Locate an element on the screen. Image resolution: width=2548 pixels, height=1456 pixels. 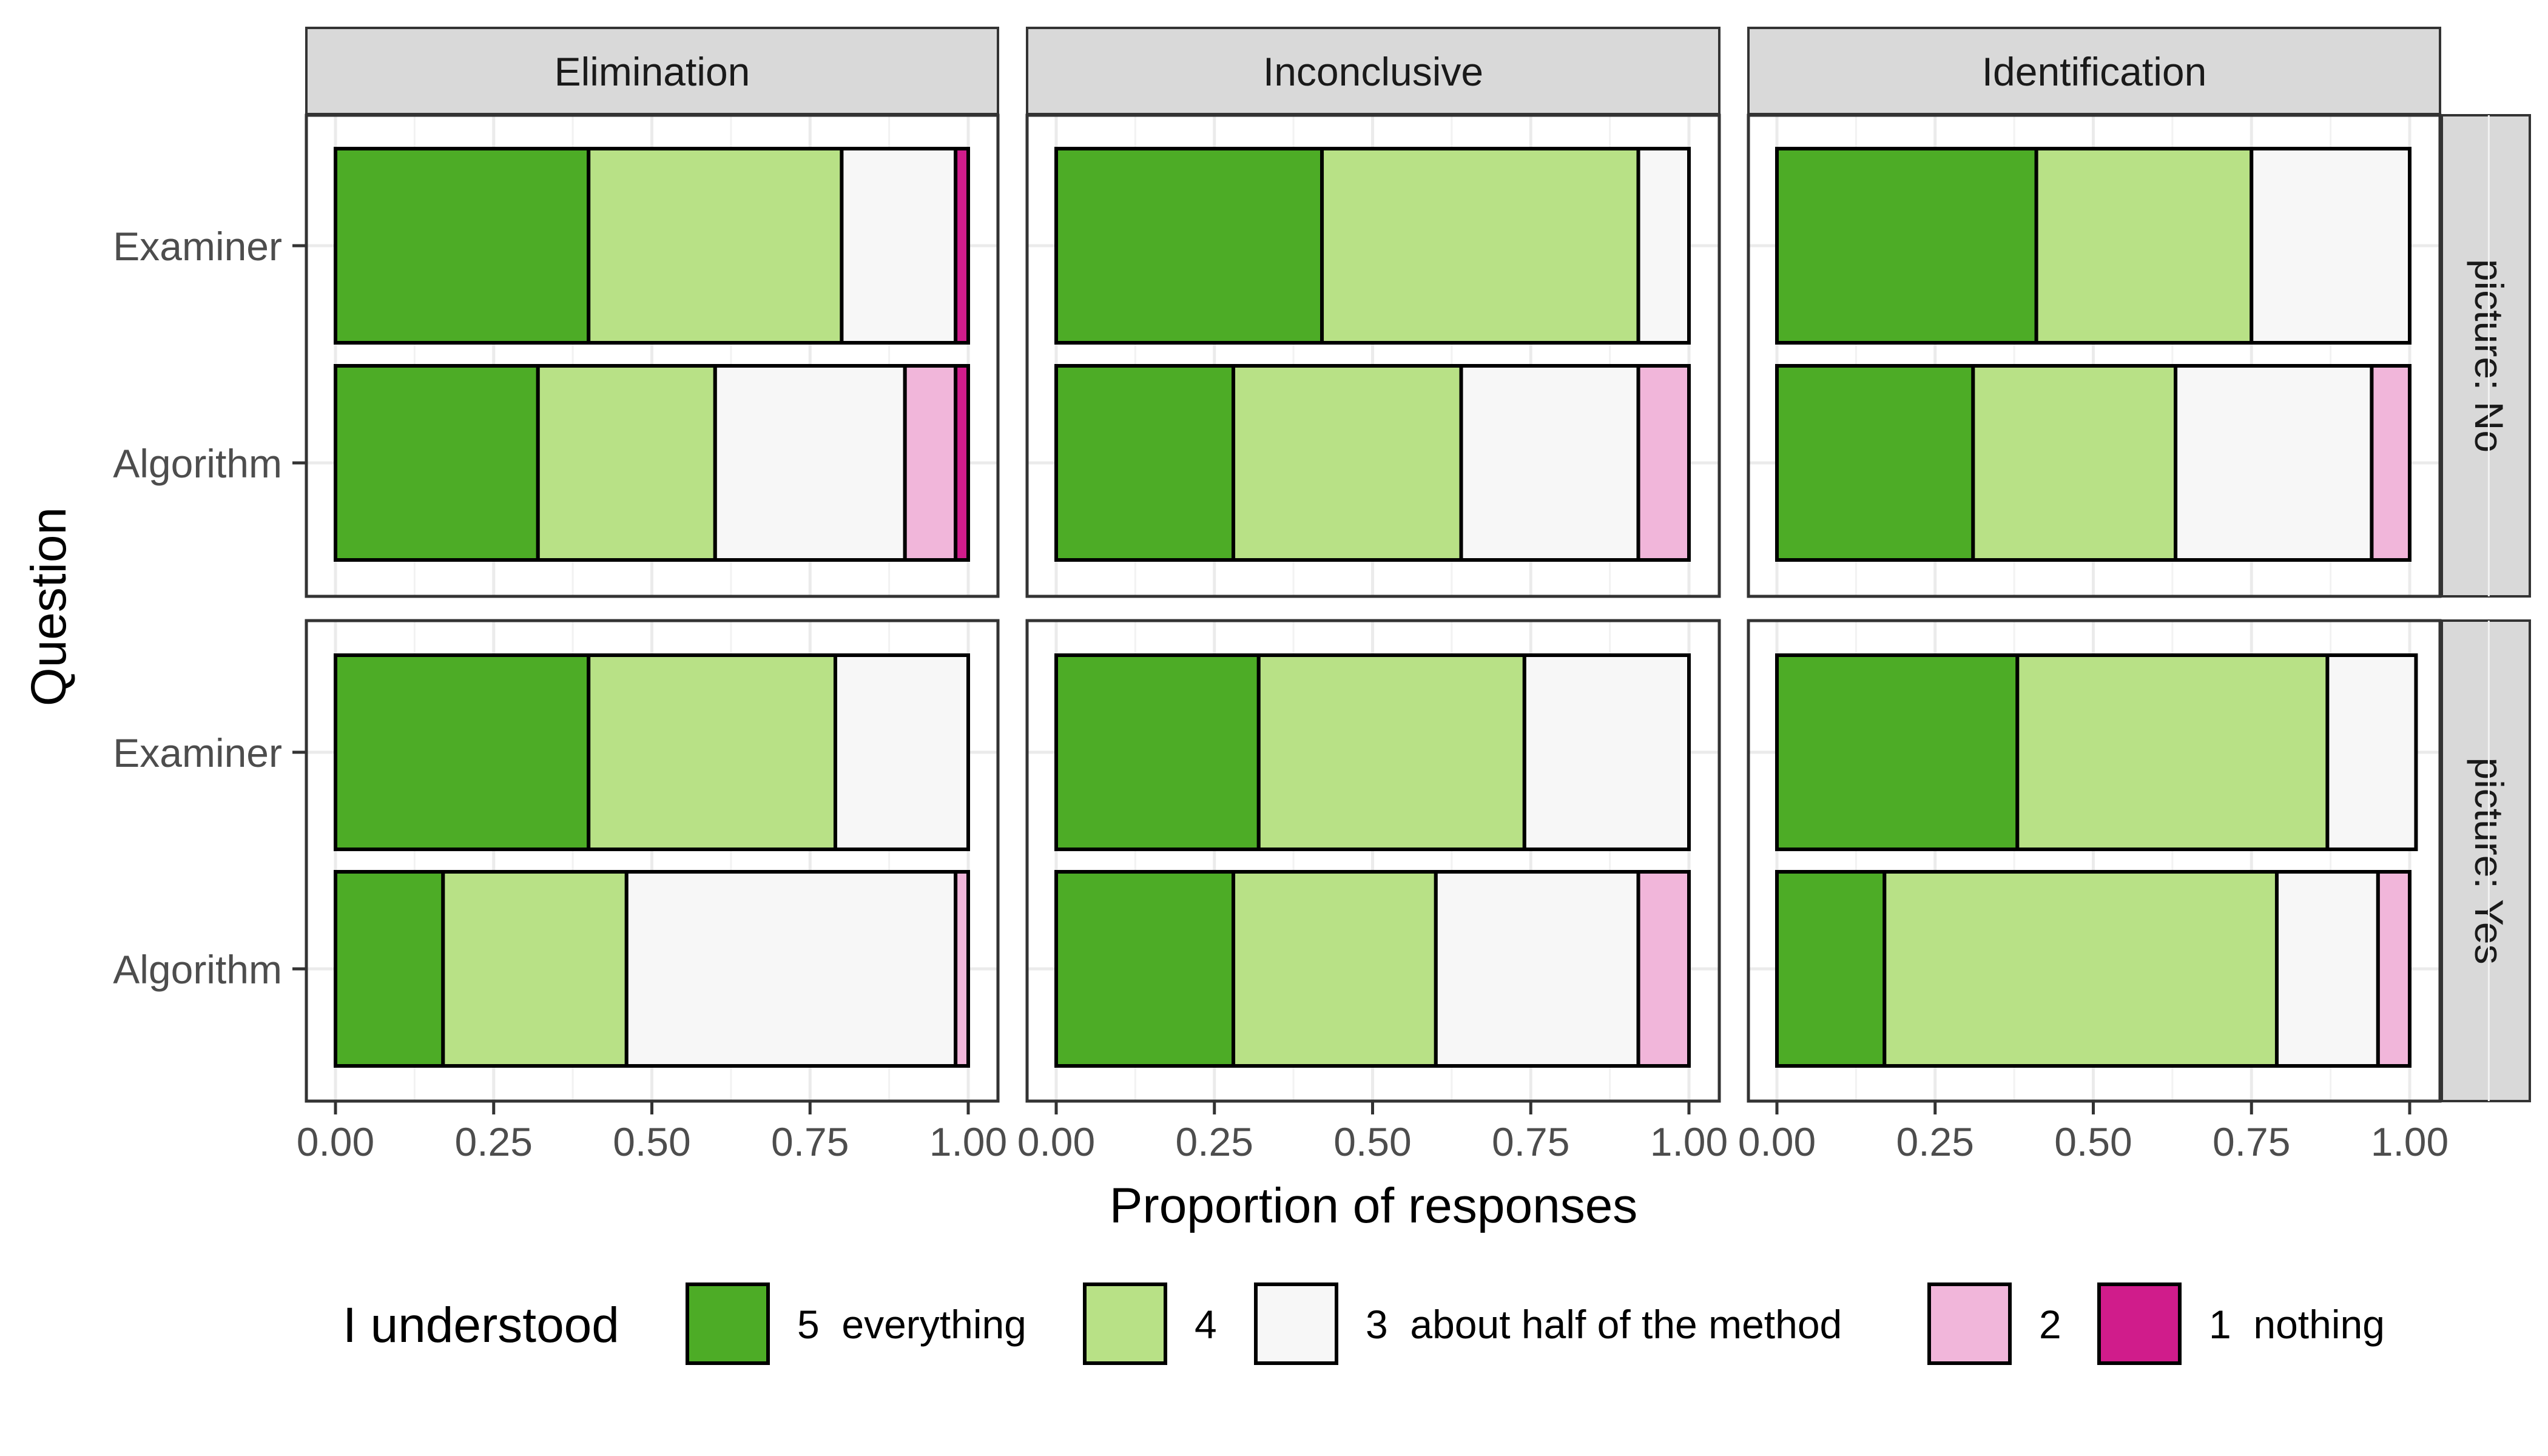
legend-label: 4 is located at coordinates (1206, 1324).